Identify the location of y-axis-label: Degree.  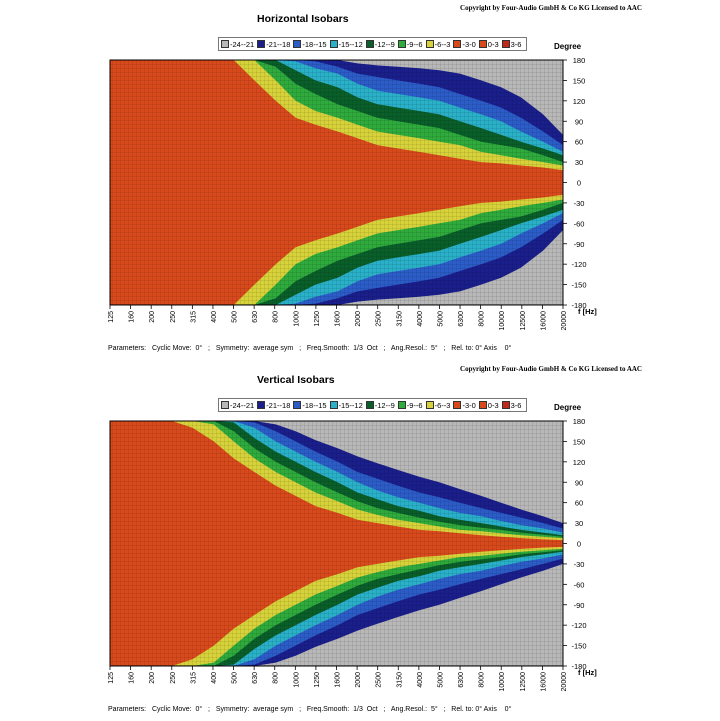
(568, 46).